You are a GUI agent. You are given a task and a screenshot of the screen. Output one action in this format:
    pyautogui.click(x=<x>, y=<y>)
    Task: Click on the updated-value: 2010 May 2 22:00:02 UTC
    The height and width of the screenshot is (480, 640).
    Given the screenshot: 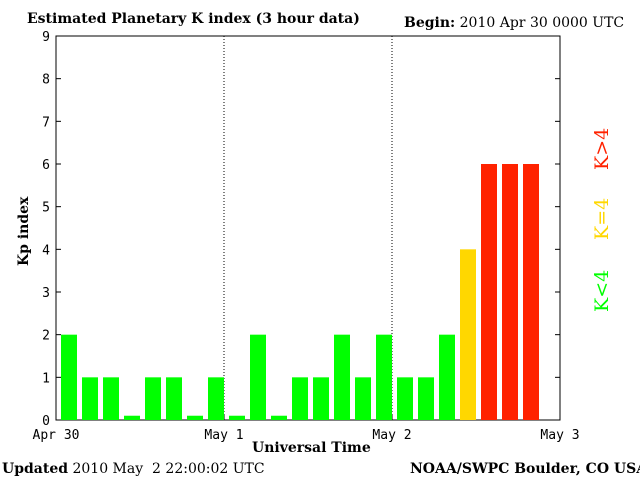 What is the action you would take?
    pyautogui.click(x=166, y=469)
    